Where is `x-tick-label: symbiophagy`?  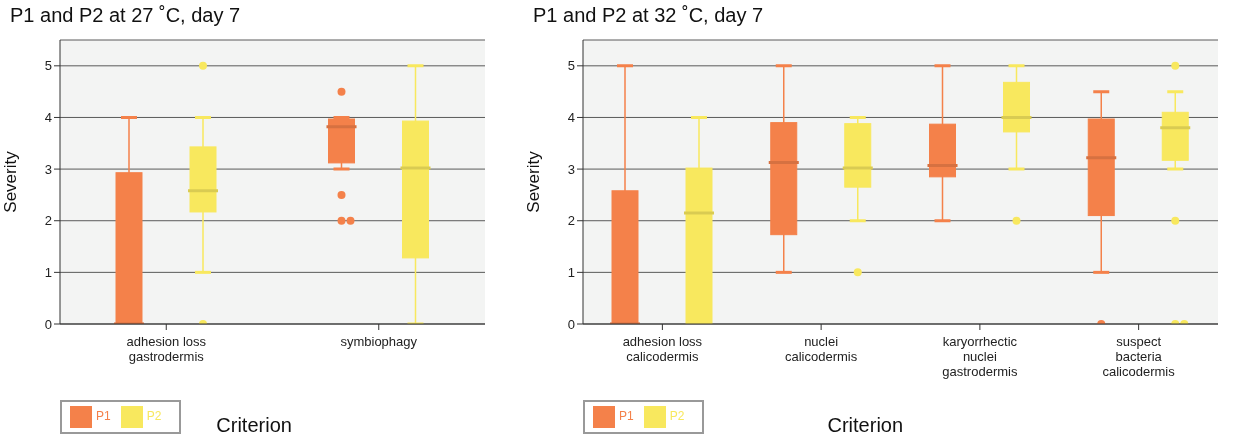
x-tick-label: symbiophagy is located at coordinates (379, 341).